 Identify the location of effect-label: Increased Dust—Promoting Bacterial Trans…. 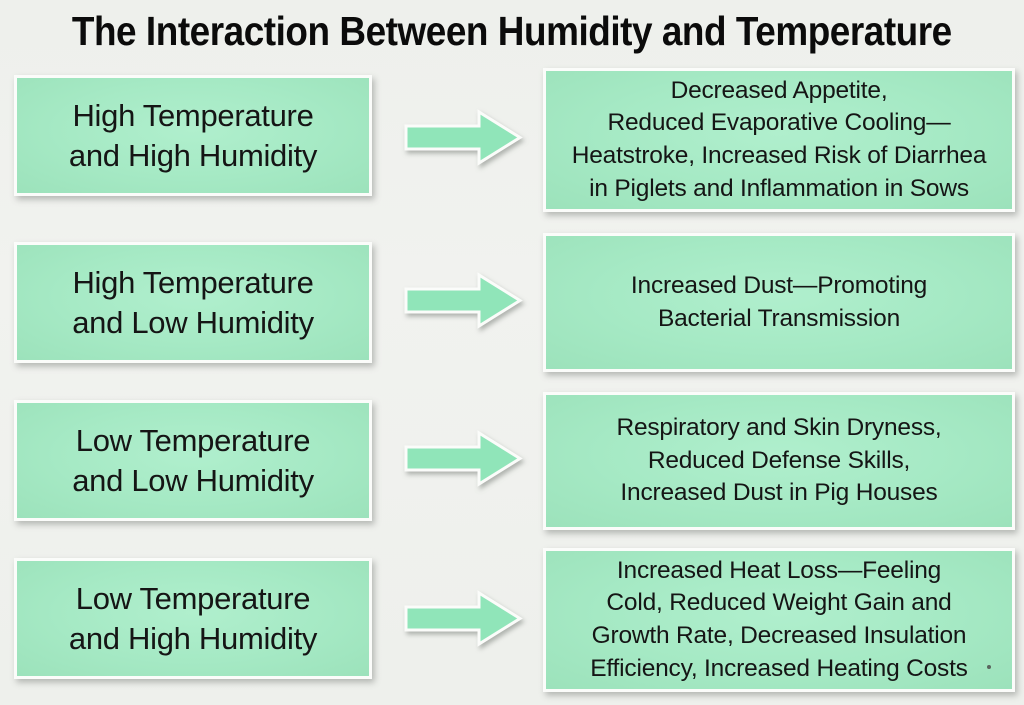
(779, 301).